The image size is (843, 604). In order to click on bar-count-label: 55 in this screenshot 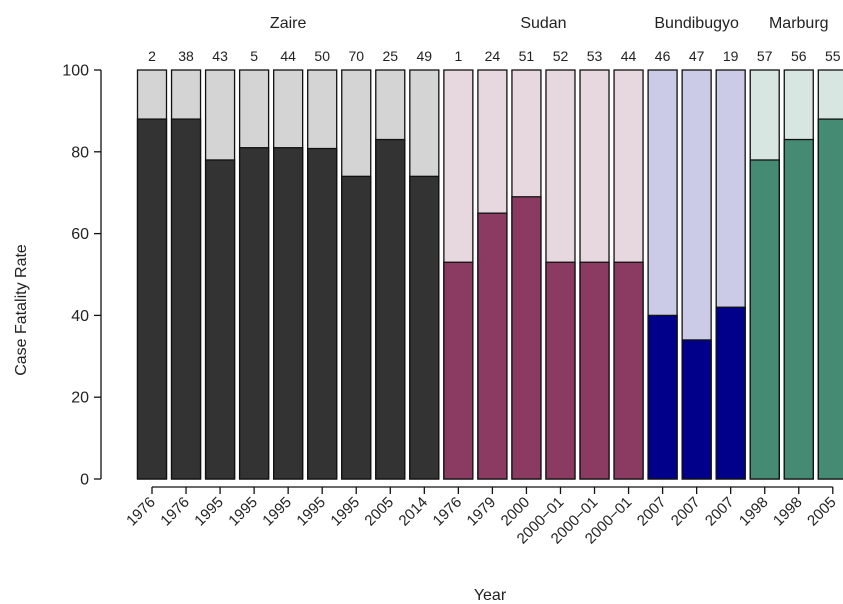, I will do `click(833, 56)`.